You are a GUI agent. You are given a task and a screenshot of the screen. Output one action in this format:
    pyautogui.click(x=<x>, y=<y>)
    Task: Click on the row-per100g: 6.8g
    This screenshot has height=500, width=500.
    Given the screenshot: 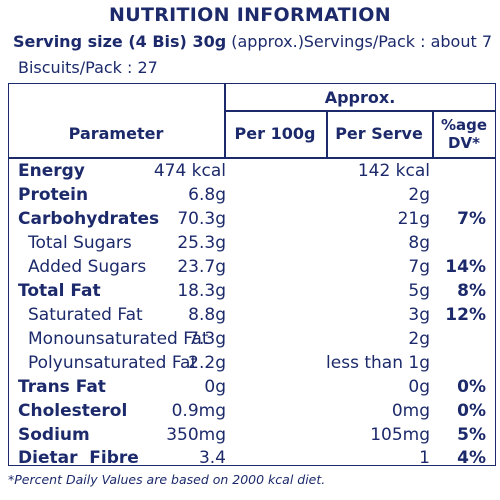 What is the action you would take?
    pyautogui.click(x=207, y=195)
    